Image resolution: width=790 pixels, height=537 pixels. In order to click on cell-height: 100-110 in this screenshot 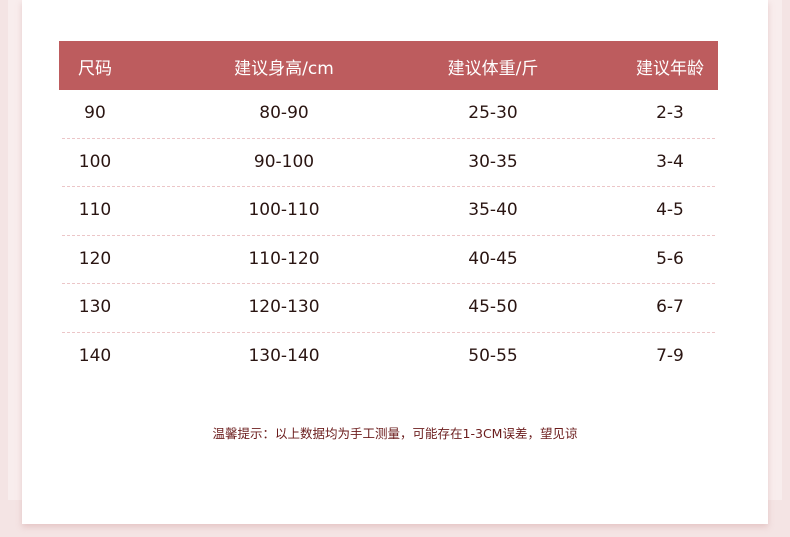, I will do `click(284, 210)`.